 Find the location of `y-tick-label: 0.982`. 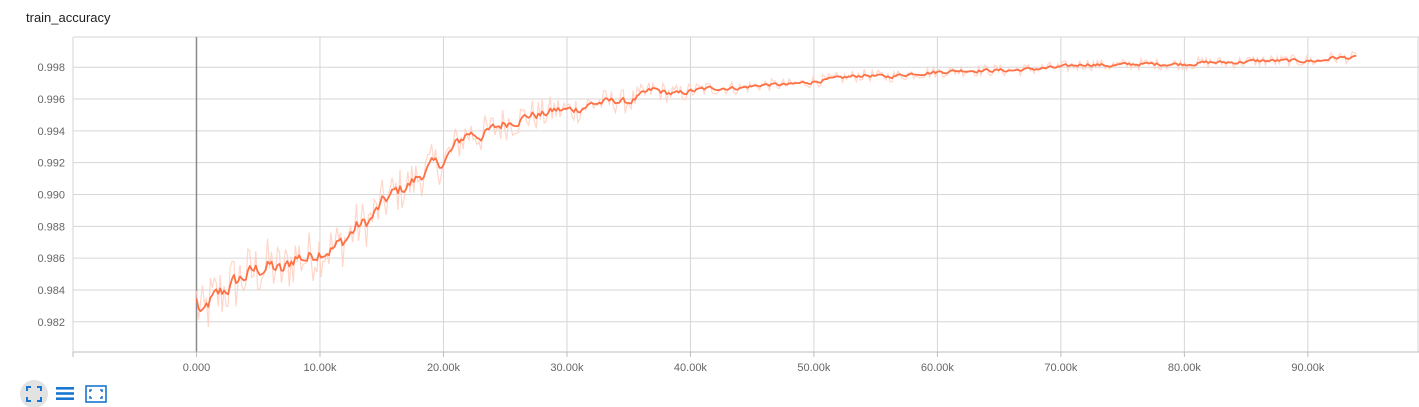

y-tick-label: 0.982 is located at coordinates (51, 323).